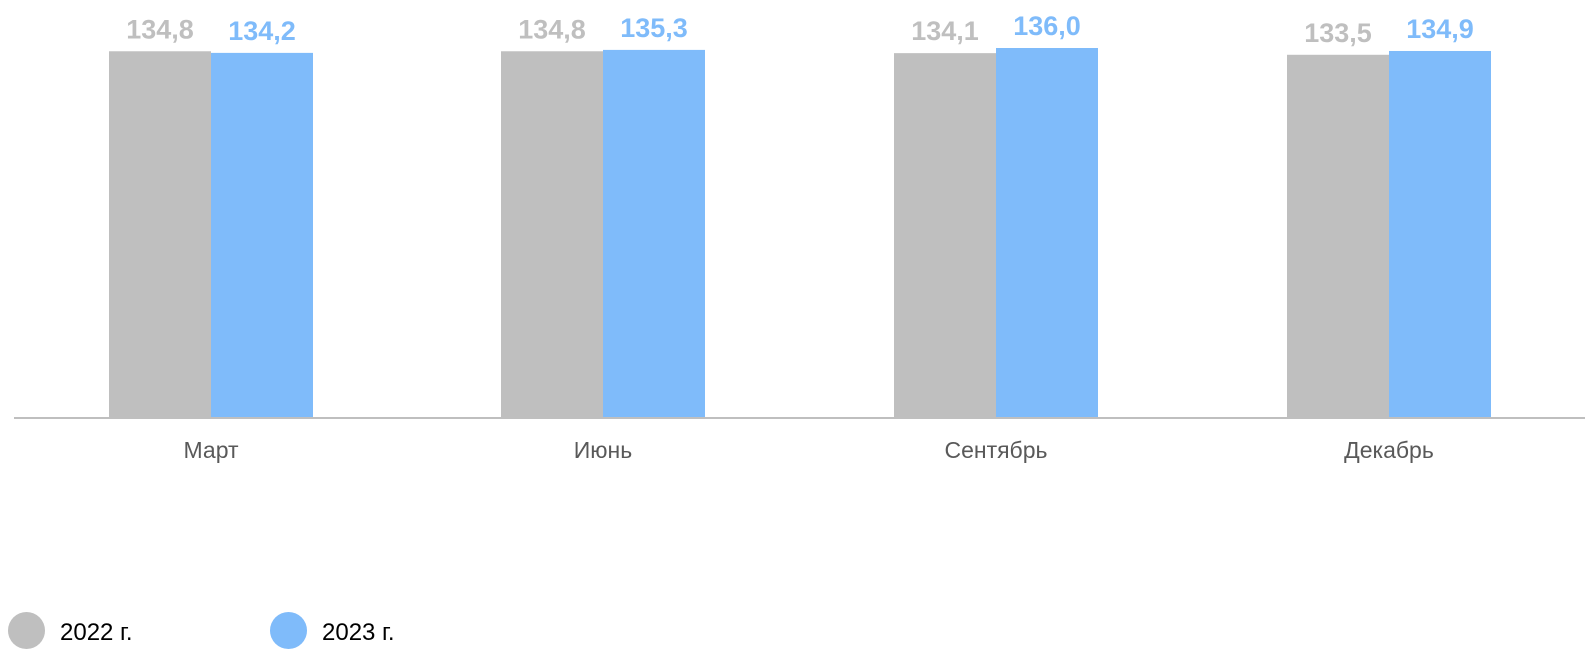  Describe the element at coordinates (358, 632) in the screenshot. I see `legend-label-2023: 2023 г.` at that location.